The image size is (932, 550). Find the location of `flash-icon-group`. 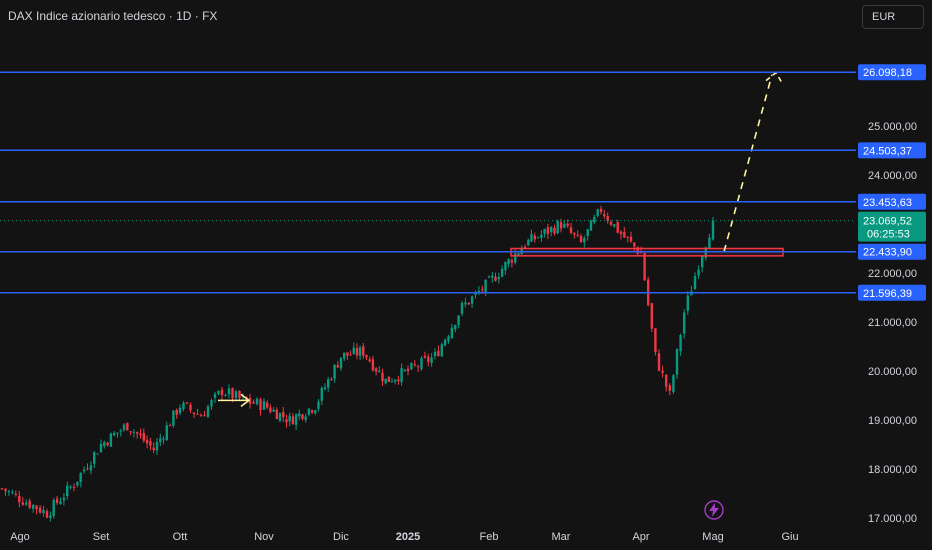

flash-icon-group is located at coordinates (714, 510).